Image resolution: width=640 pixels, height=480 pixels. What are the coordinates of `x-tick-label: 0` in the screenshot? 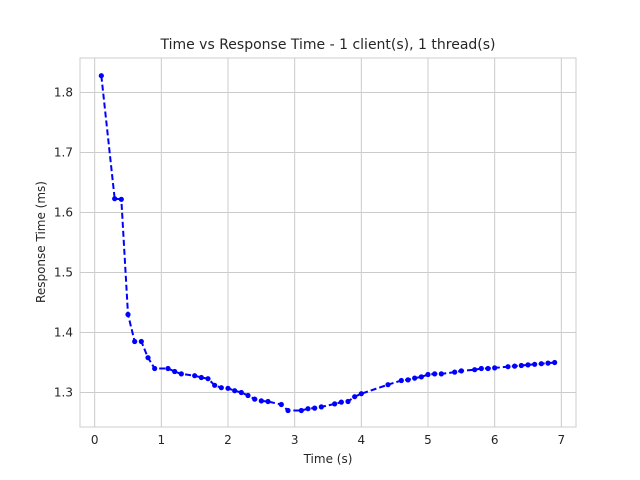 It's located at (95, 440).